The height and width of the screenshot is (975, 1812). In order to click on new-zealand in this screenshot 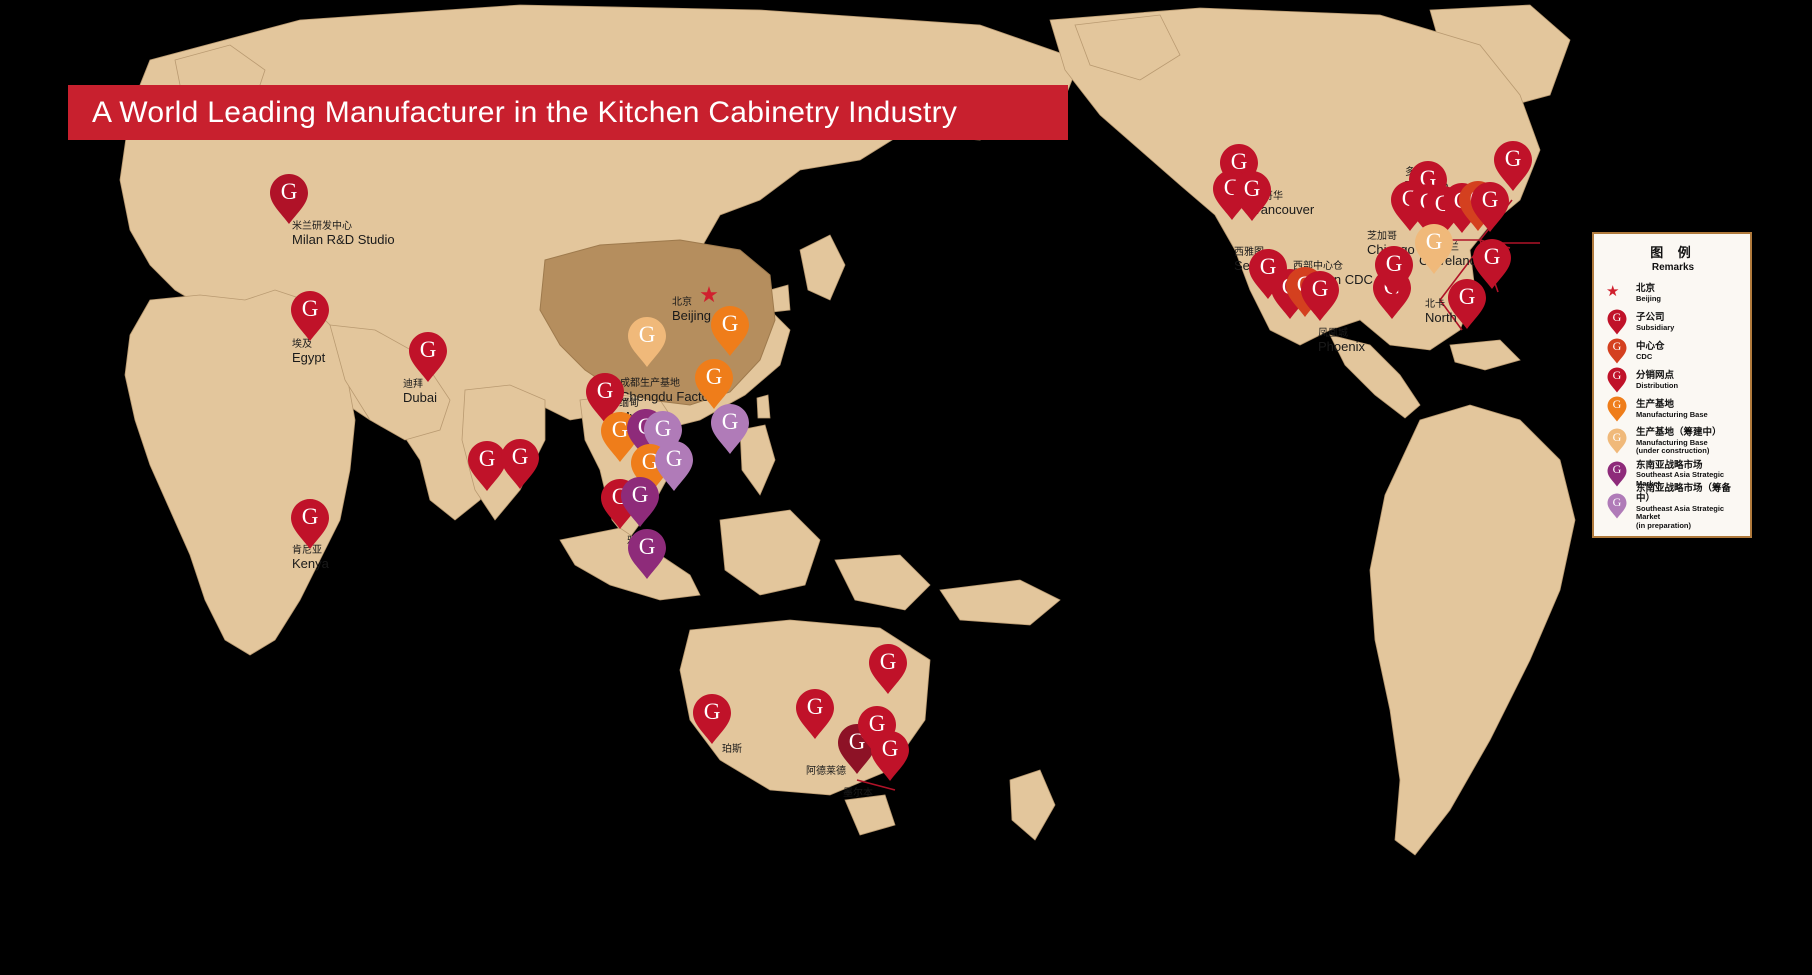, I will do `click(1032, 805)`.